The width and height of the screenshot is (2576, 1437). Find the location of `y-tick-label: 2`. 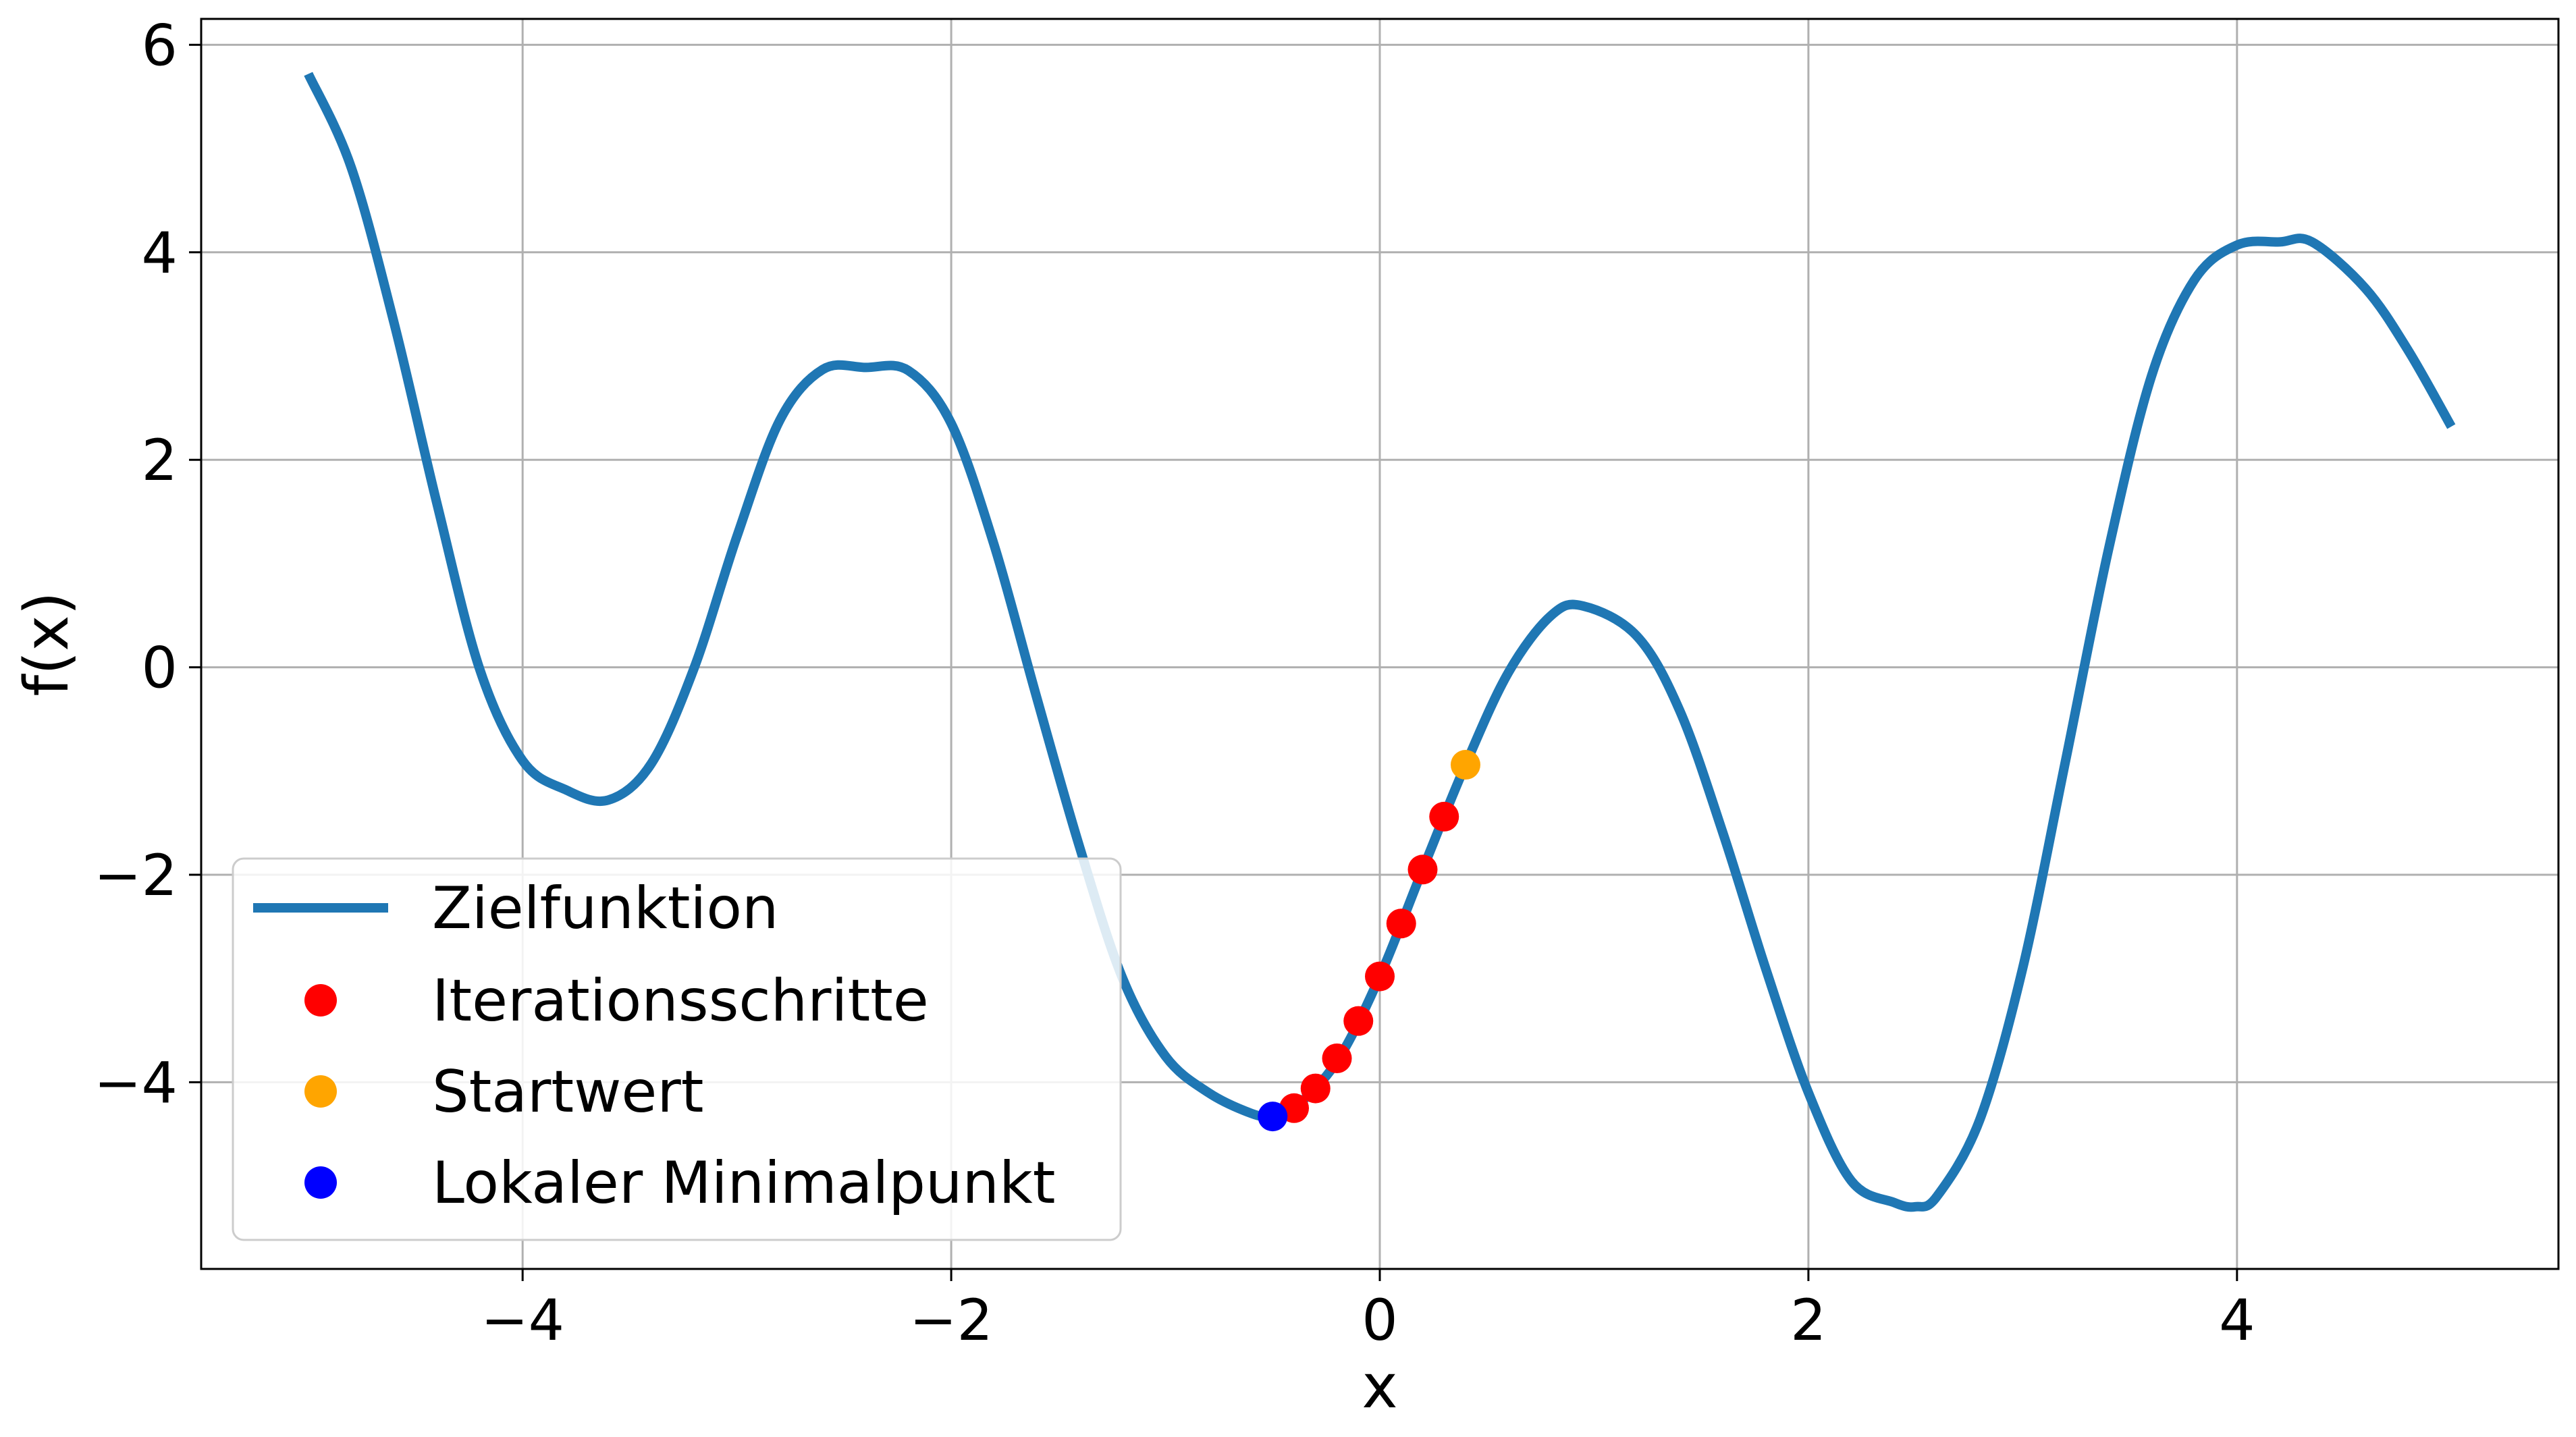

y-tick-label: 2 is located at coordinates (160, 460).